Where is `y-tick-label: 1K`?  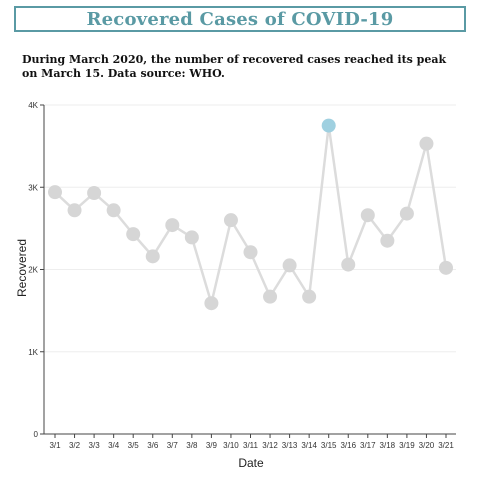 y-tick-label: 1K is located at coordinates (33, 352).